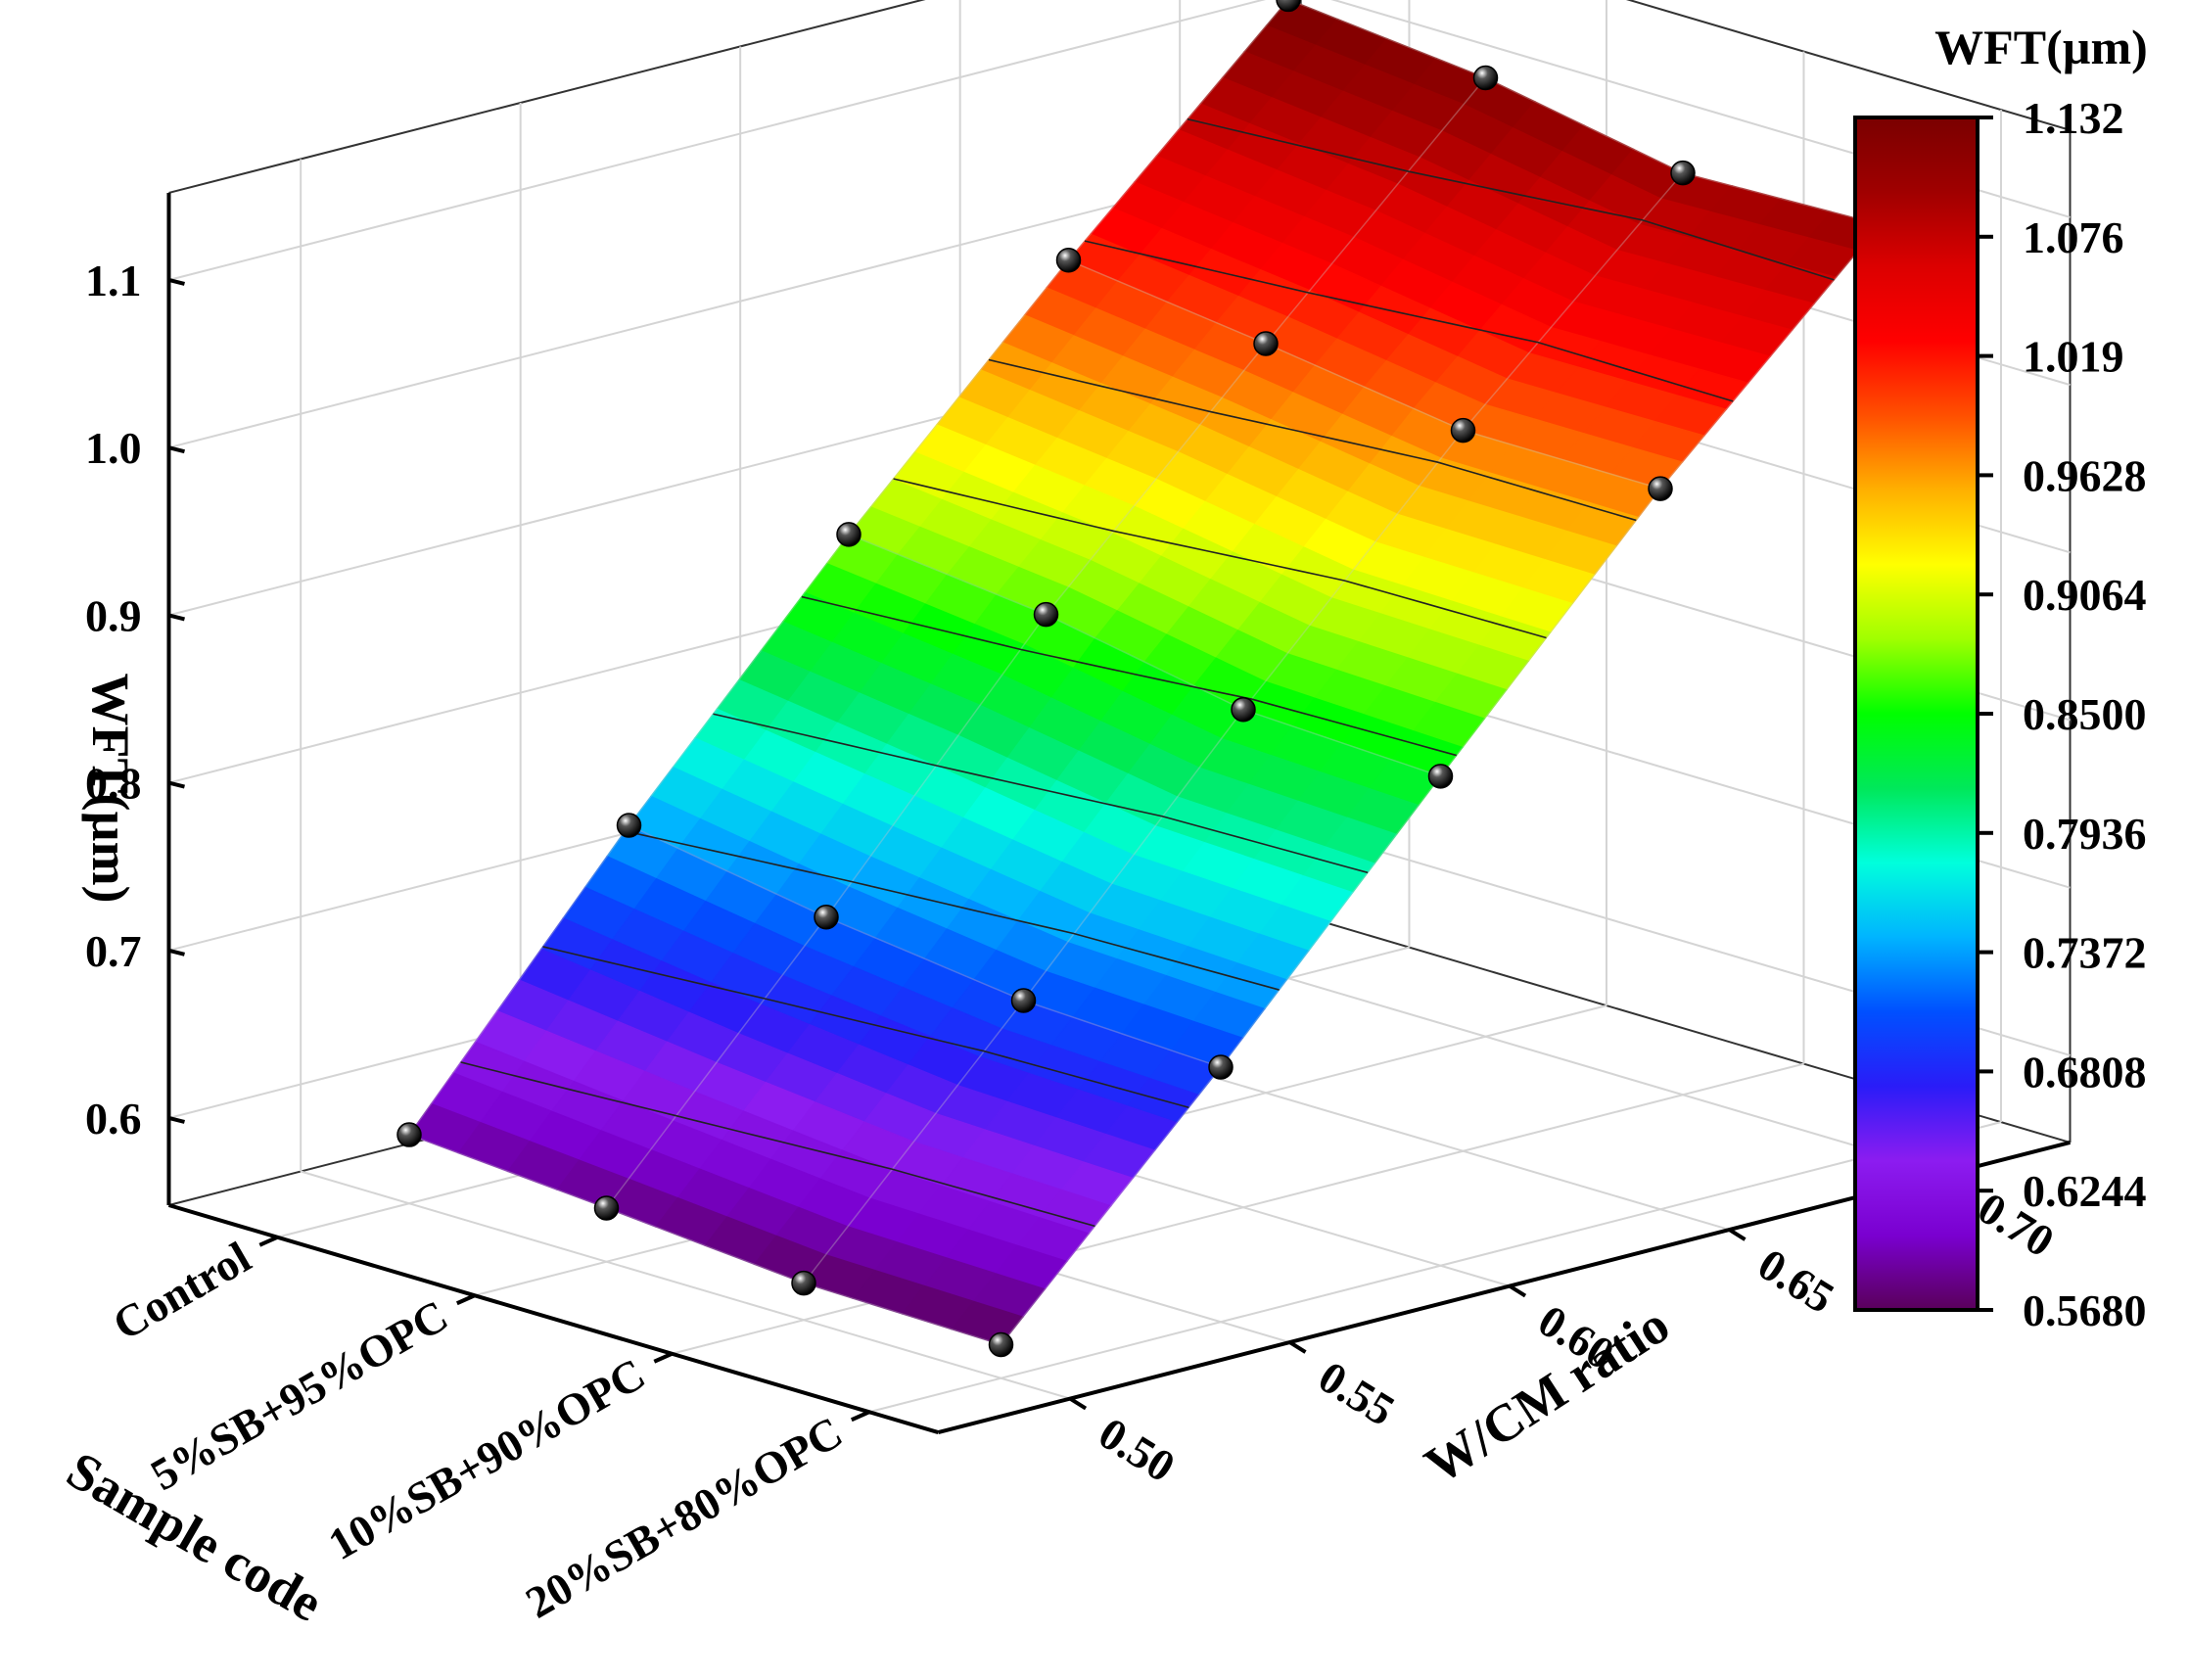 The width and height of the screenshot is (2189, 1680). What do you see at coordinates (1916, 714) in the screenshot?
I see `colorbar-gradient` at bounding box center [1916, 714].